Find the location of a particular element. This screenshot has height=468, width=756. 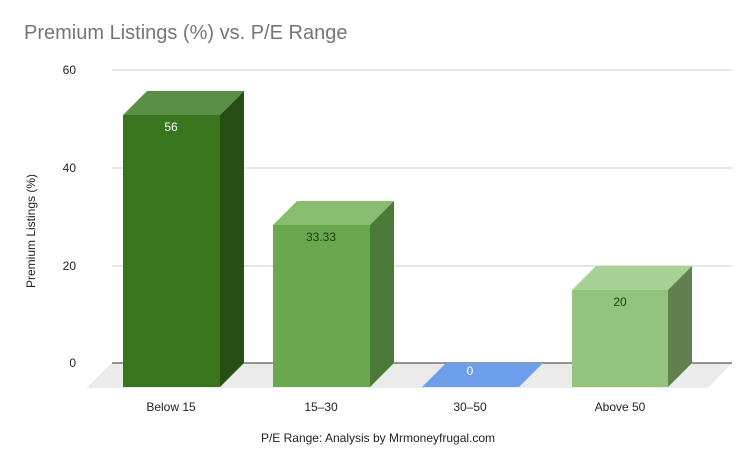

y-tick-20: 20 is located at coordinates (69, 266).